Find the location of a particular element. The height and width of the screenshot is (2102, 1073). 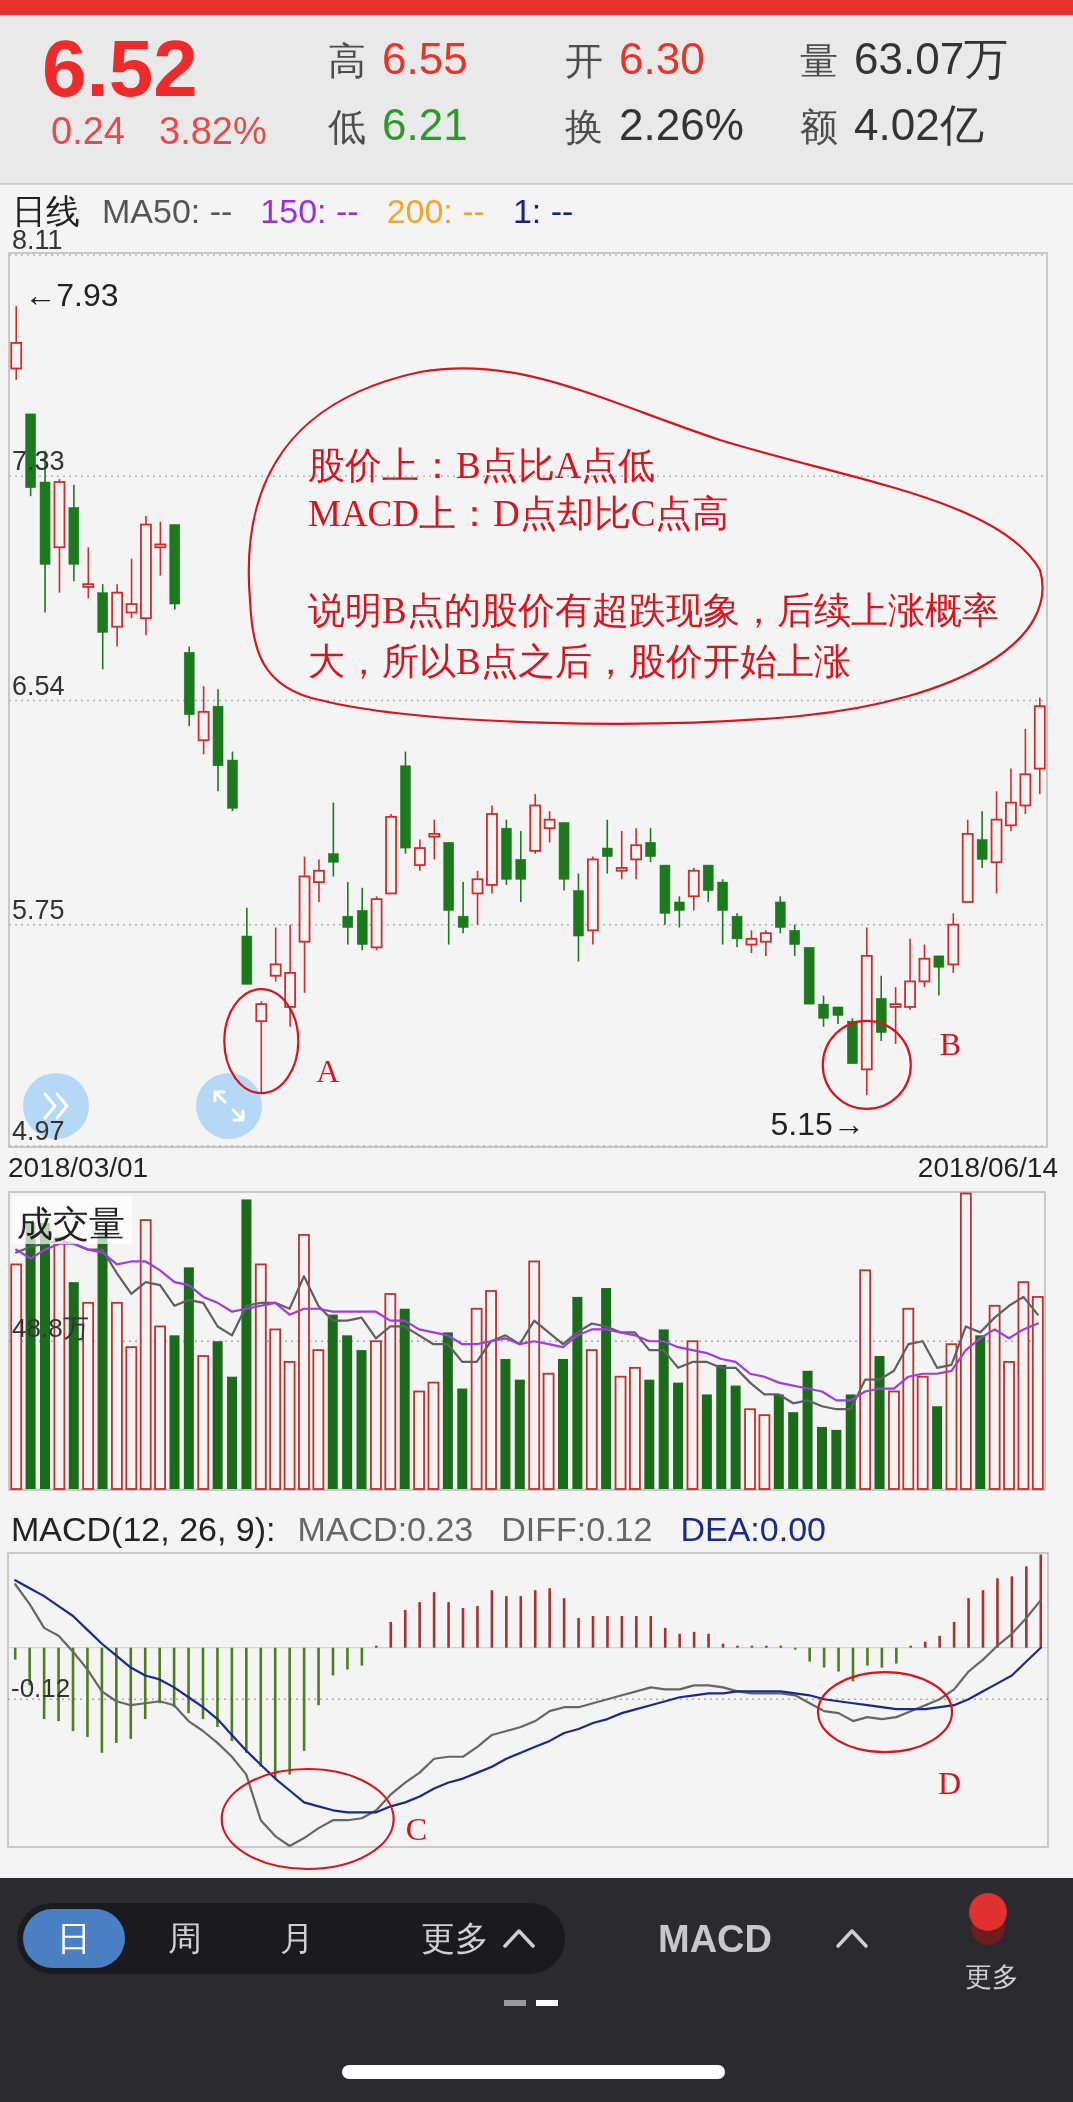

annotation: MACD上：D点却比C点高 is located at coordinates (519, 513).